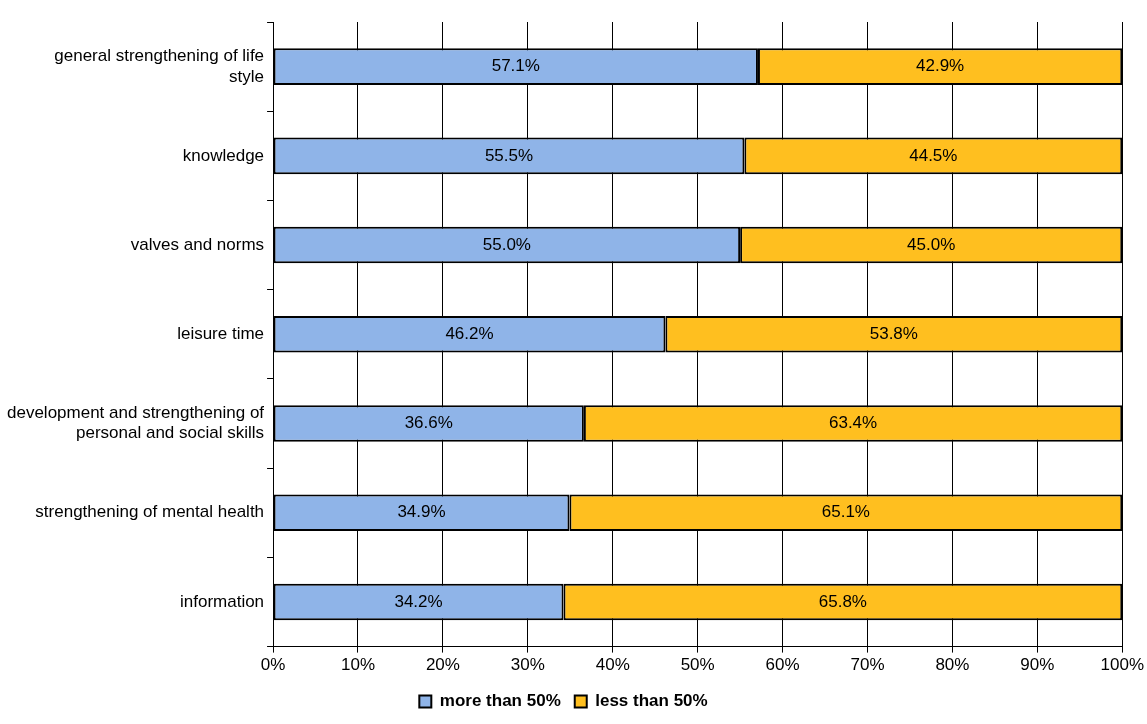 The image size is (1147, 724). I want to click on data-label: 57.1%, so click(515, 66).